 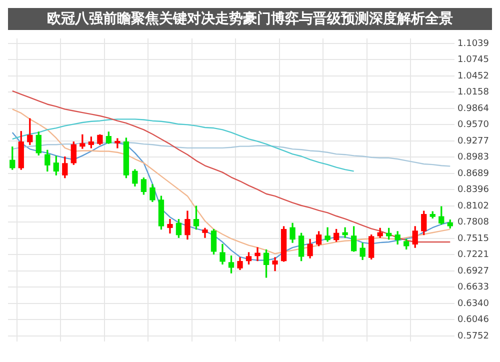 I want to click on y-tick-label: 1.0452, so click(x=474, y=76).